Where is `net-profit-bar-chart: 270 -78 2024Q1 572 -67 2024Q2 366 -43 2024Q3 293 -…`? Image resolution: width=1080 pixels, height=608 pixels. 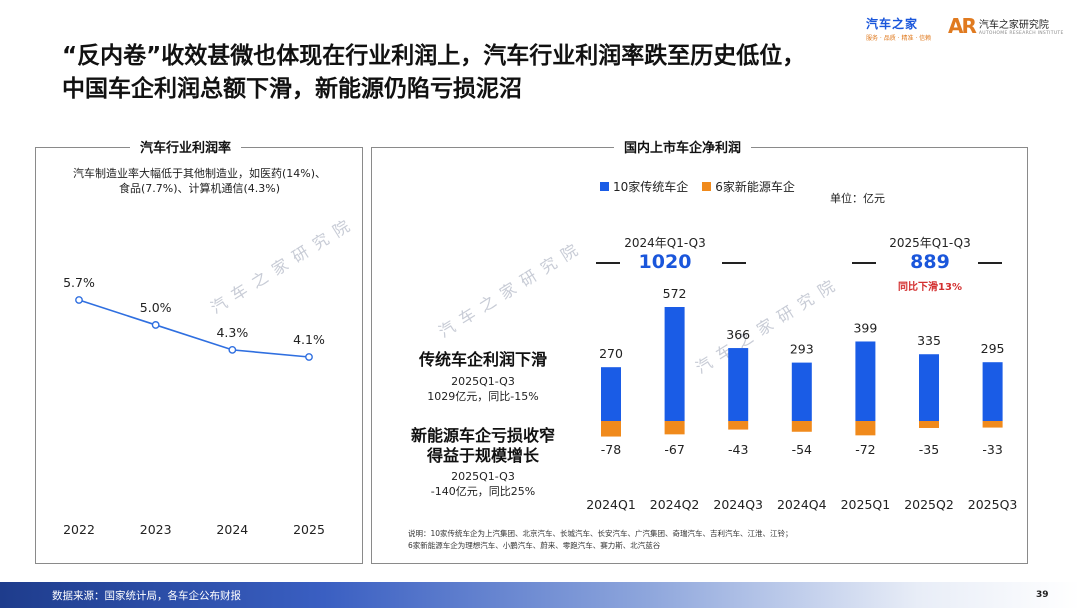
net-profit-bar-chart: 270 -78 2024Q1 572 -67 2024Q2 366 -43 2024Q3 293 -… is located at coordinates (802, 399).